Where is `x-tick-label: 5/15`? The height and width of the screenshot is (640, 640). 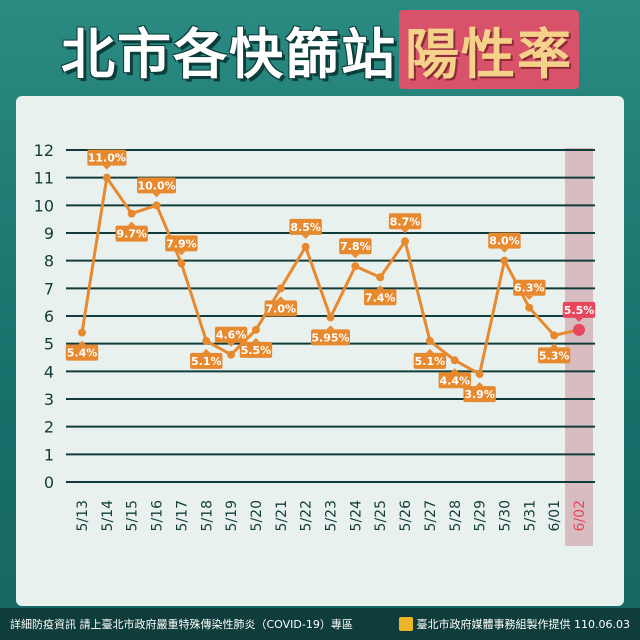 x-tick-label: 5/15 is located at coordinates (133, 515).